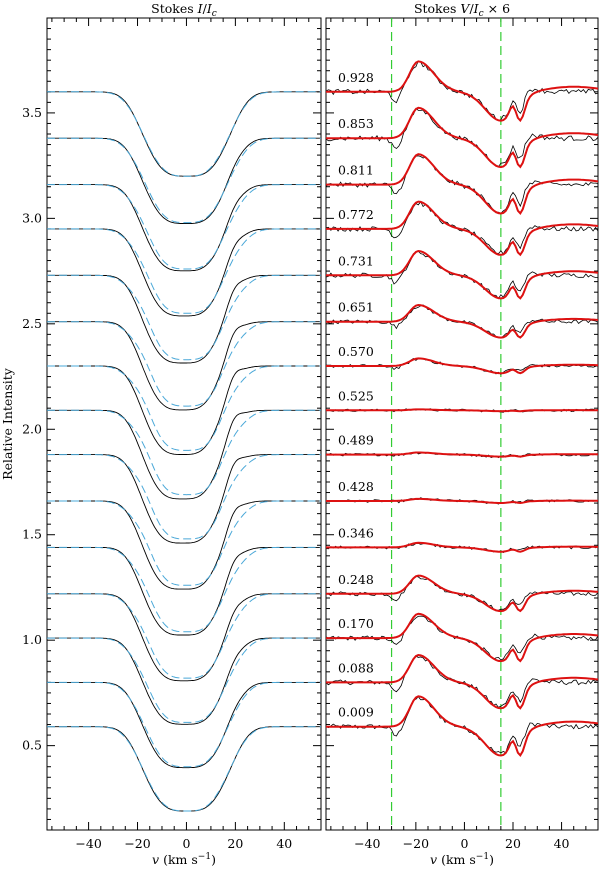  Describe the element at coordinates (464, 843) in the screenshot. I see `stokes-v-xtick-label: 0` at that location.